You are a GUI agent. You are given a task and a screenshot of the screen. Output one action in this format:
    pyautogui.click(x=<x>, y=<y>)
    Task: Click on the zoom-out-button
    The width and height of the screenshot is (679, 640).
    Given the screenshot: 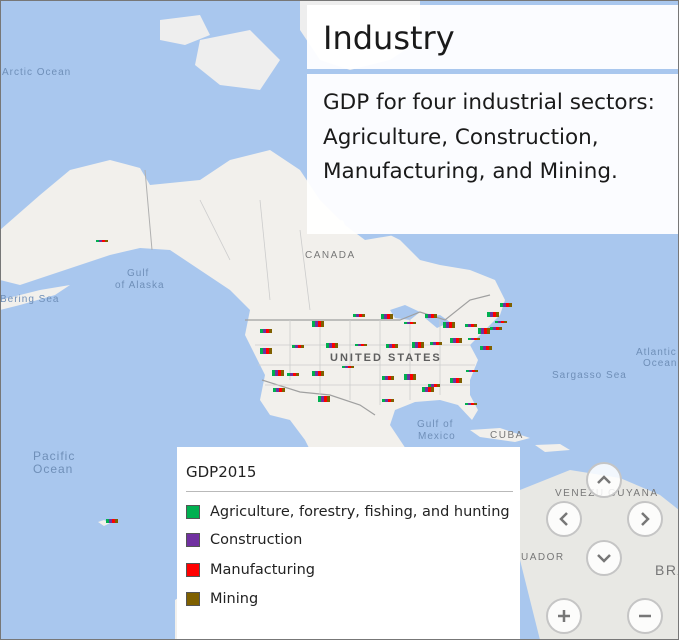 What is the action you would take?
    pyautogui.click(x=645, y=616)
    